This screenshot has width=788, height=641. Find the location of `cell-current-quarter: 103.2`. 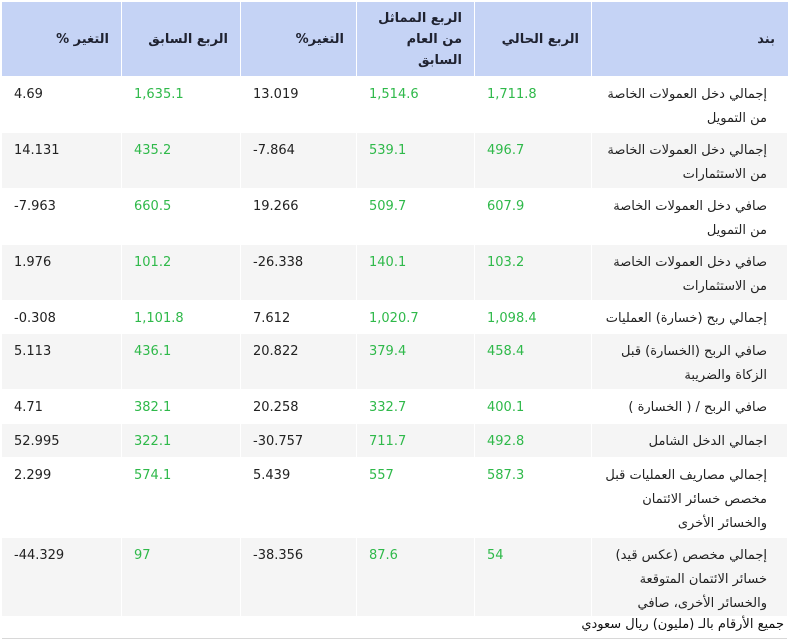

cell-current-quarter: 103.2 is located at coordinates (533, 272).